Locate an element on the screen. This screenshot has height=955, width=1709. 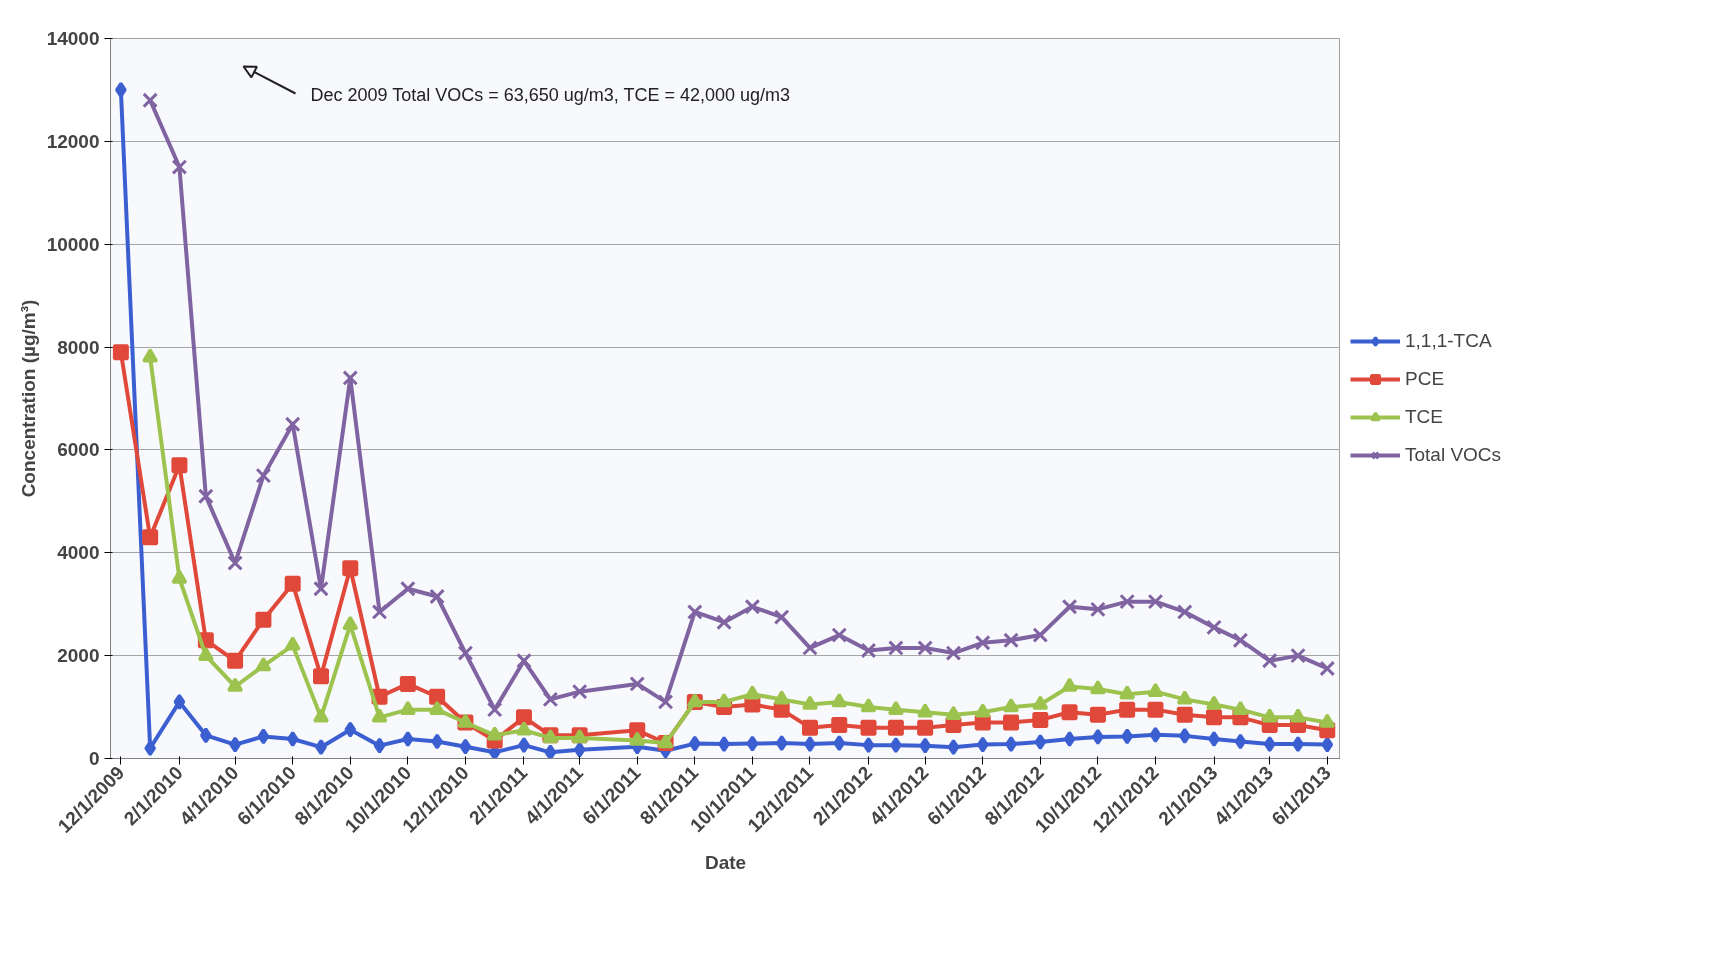
x-axis-title: Date is located at coordinates (725, 863).